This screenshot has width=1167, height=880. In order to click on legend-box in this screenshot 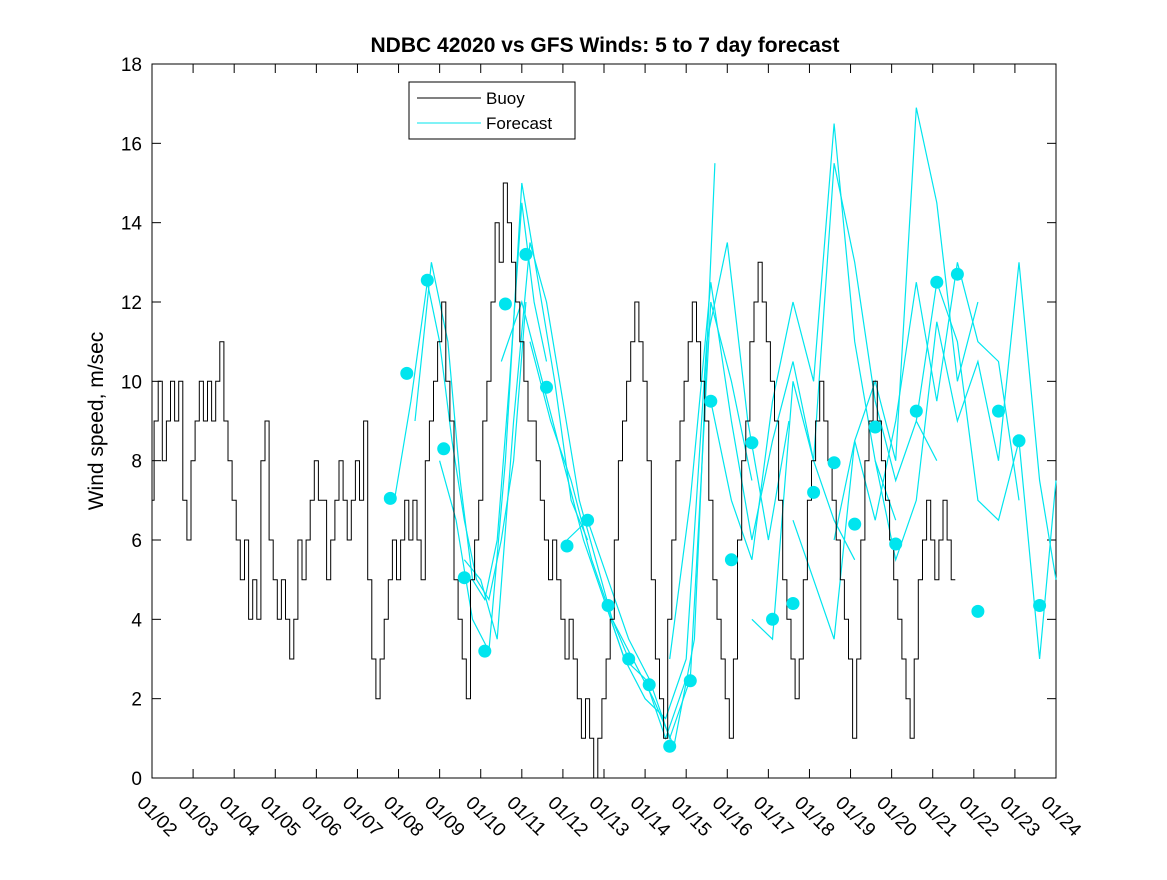, I will do `click(492, 110)`.